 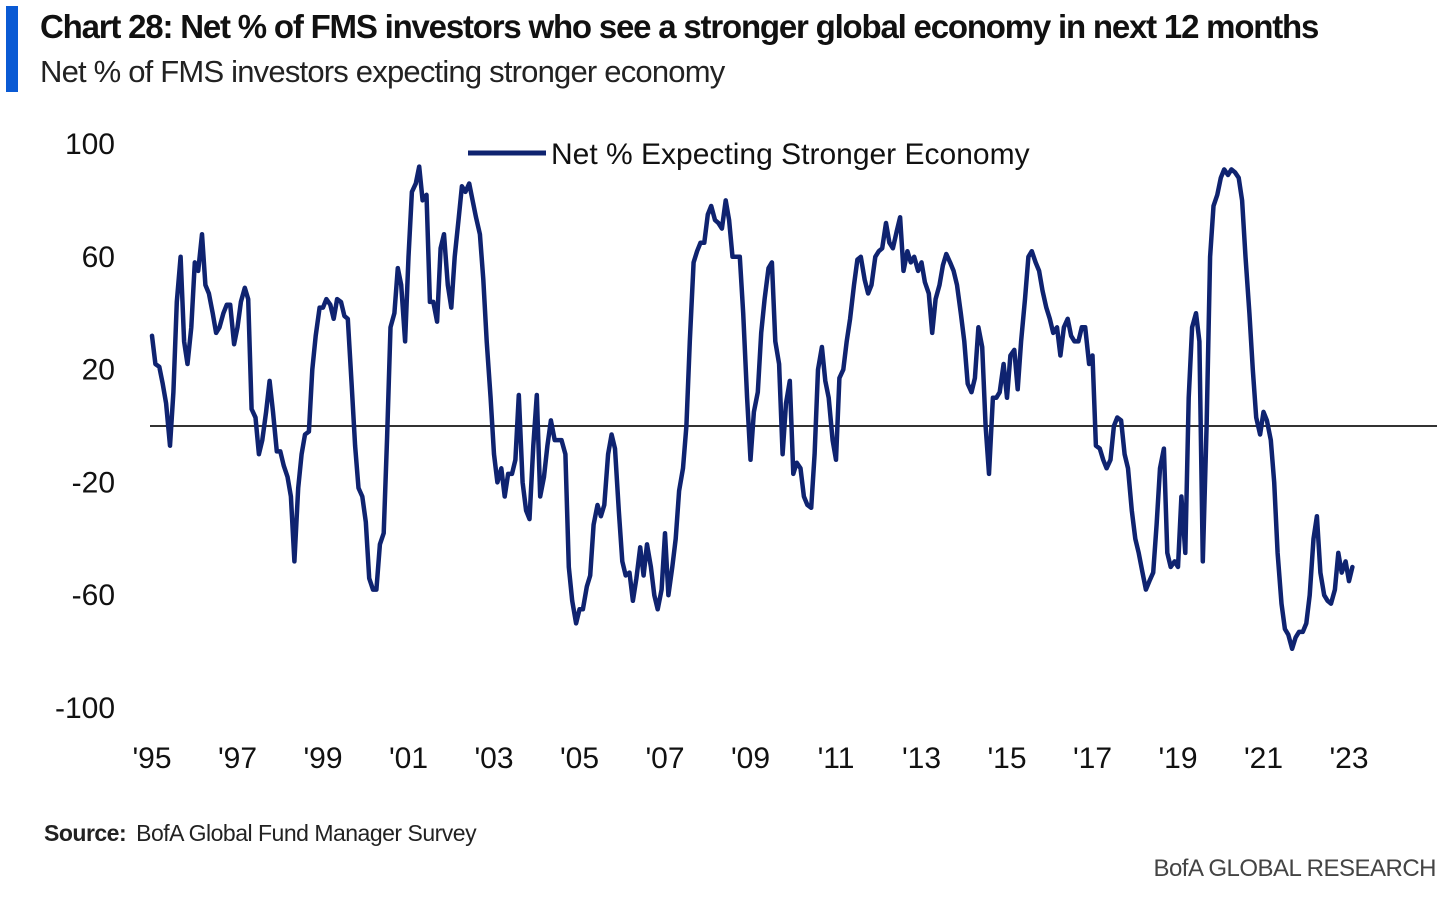 What do you see at coordinates (1348, 758) in the screenshot?
I see `x-tick-label: '23` at bounding box center [1348, 758].